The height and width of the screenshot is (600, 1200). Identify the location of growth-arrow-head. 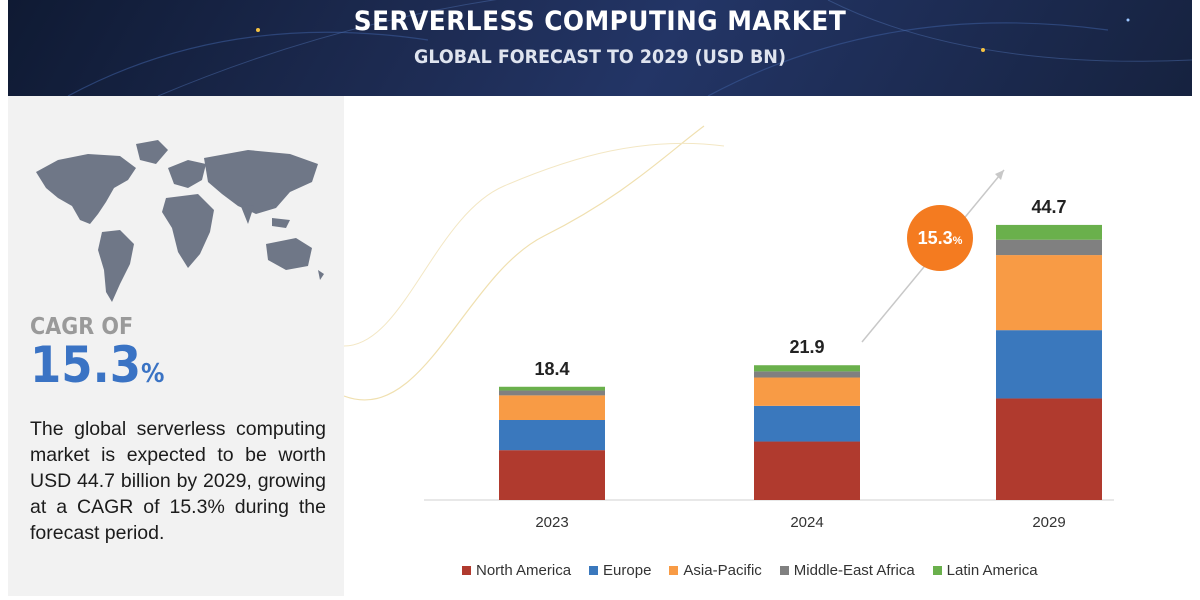
(999, 175).